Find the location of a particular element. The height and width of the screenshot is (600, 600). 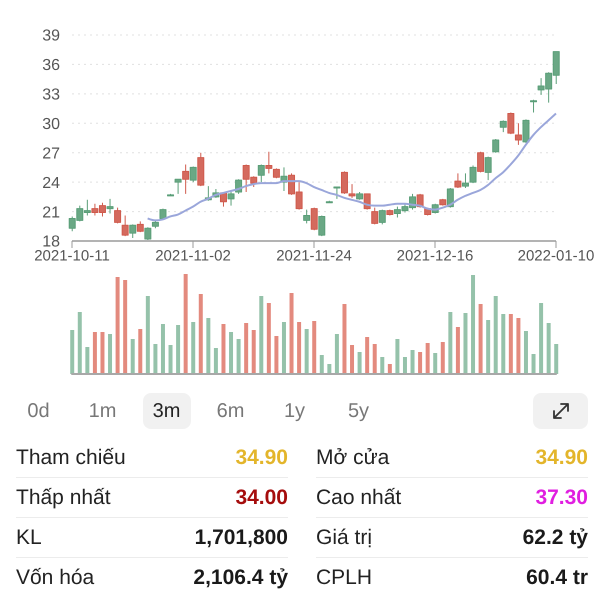

y-tick-label: 39 is located at coordinates (51, 36).